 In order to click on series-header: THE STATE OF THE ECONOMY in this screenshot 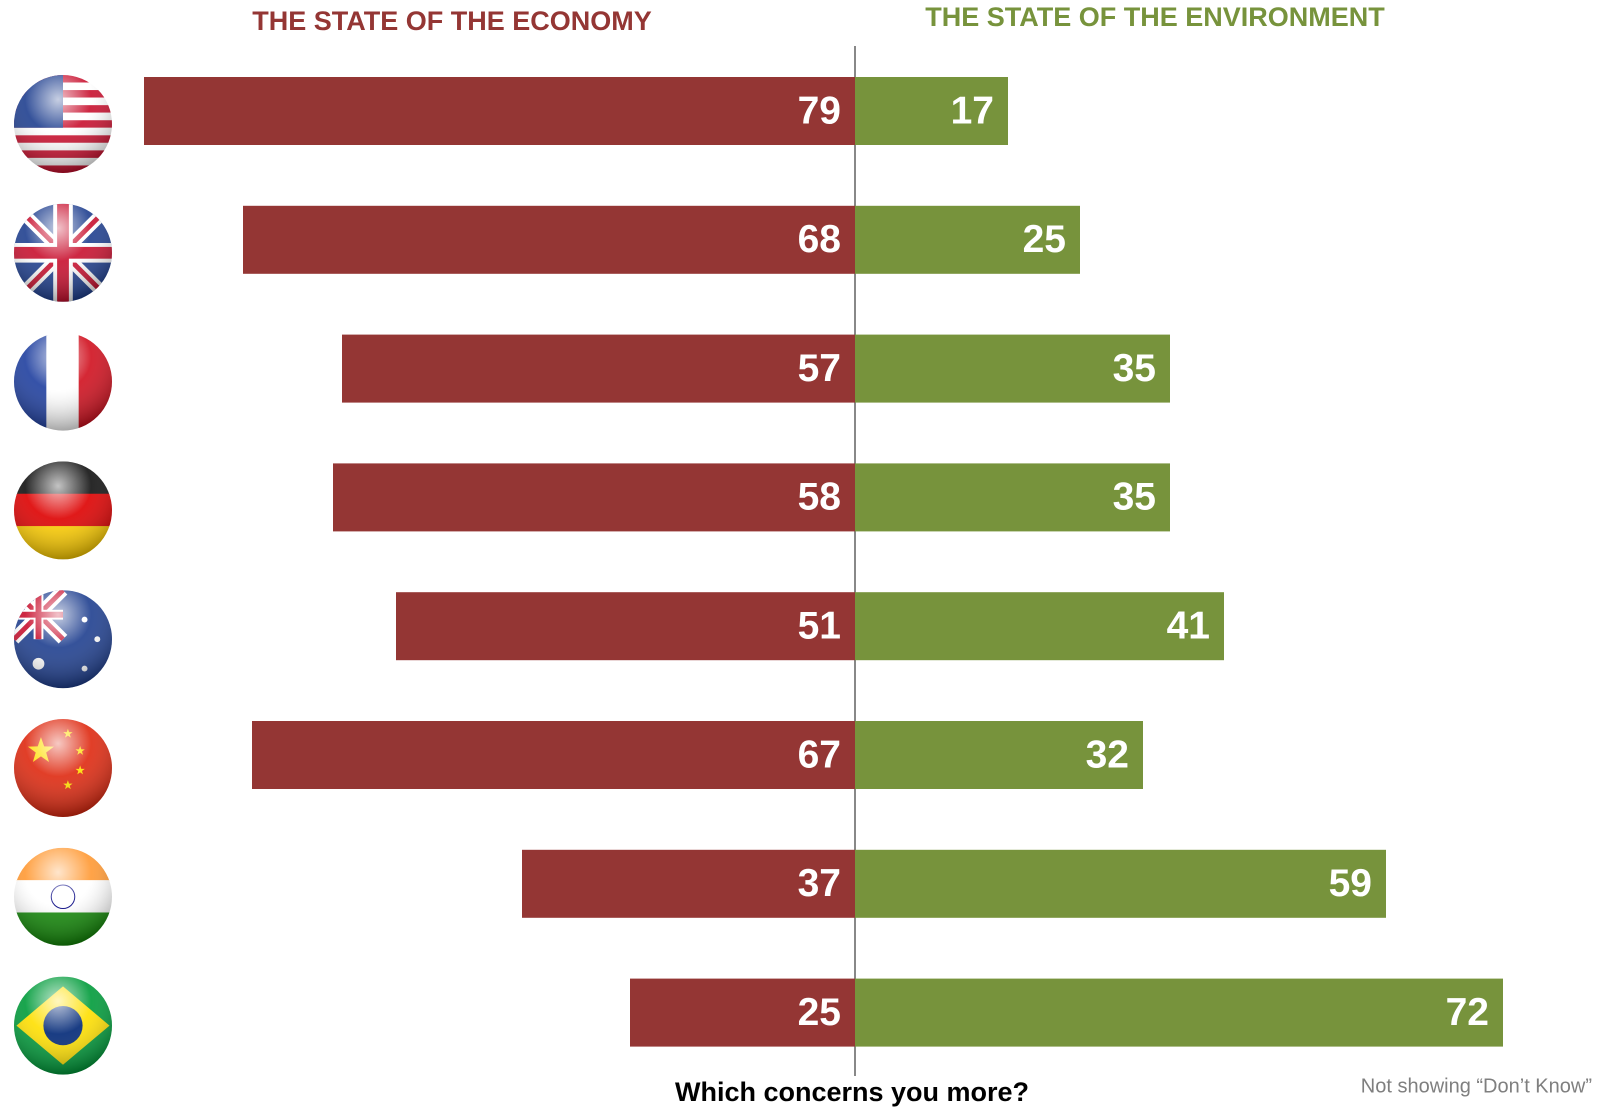, I will do `click(452, 21)`.